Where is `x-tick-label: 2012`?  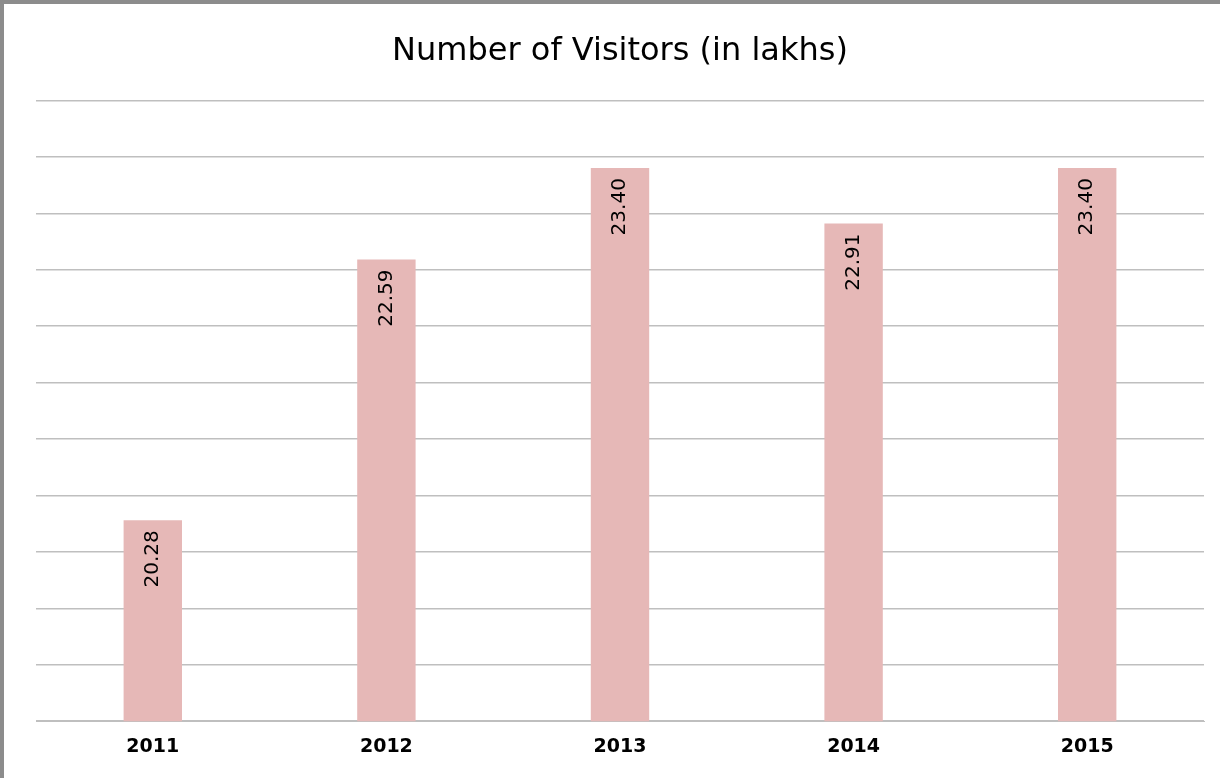 x-tick-label: 2012 is located at coordinates (386, 744).